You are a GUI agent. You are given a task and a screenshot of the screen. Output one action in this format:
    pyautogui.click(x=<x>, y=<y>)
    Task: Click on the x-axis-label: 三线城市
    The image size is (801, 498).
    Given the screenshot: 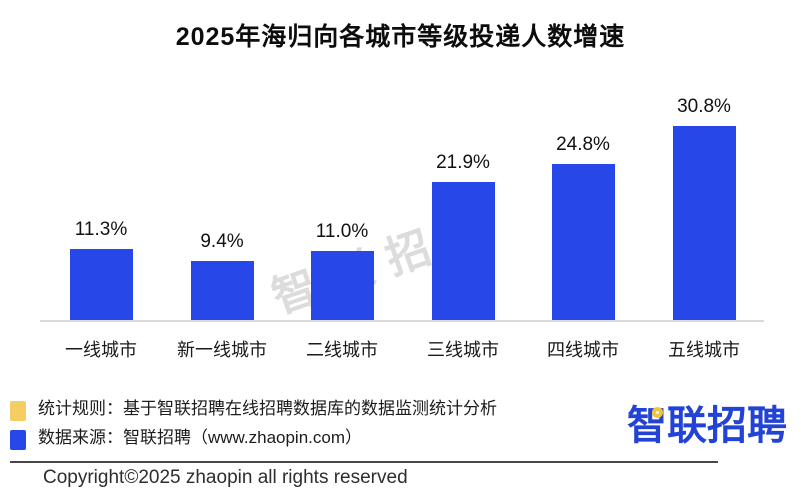 What is the action you would take?
    pyautogui.click(x=463, y=350)
    